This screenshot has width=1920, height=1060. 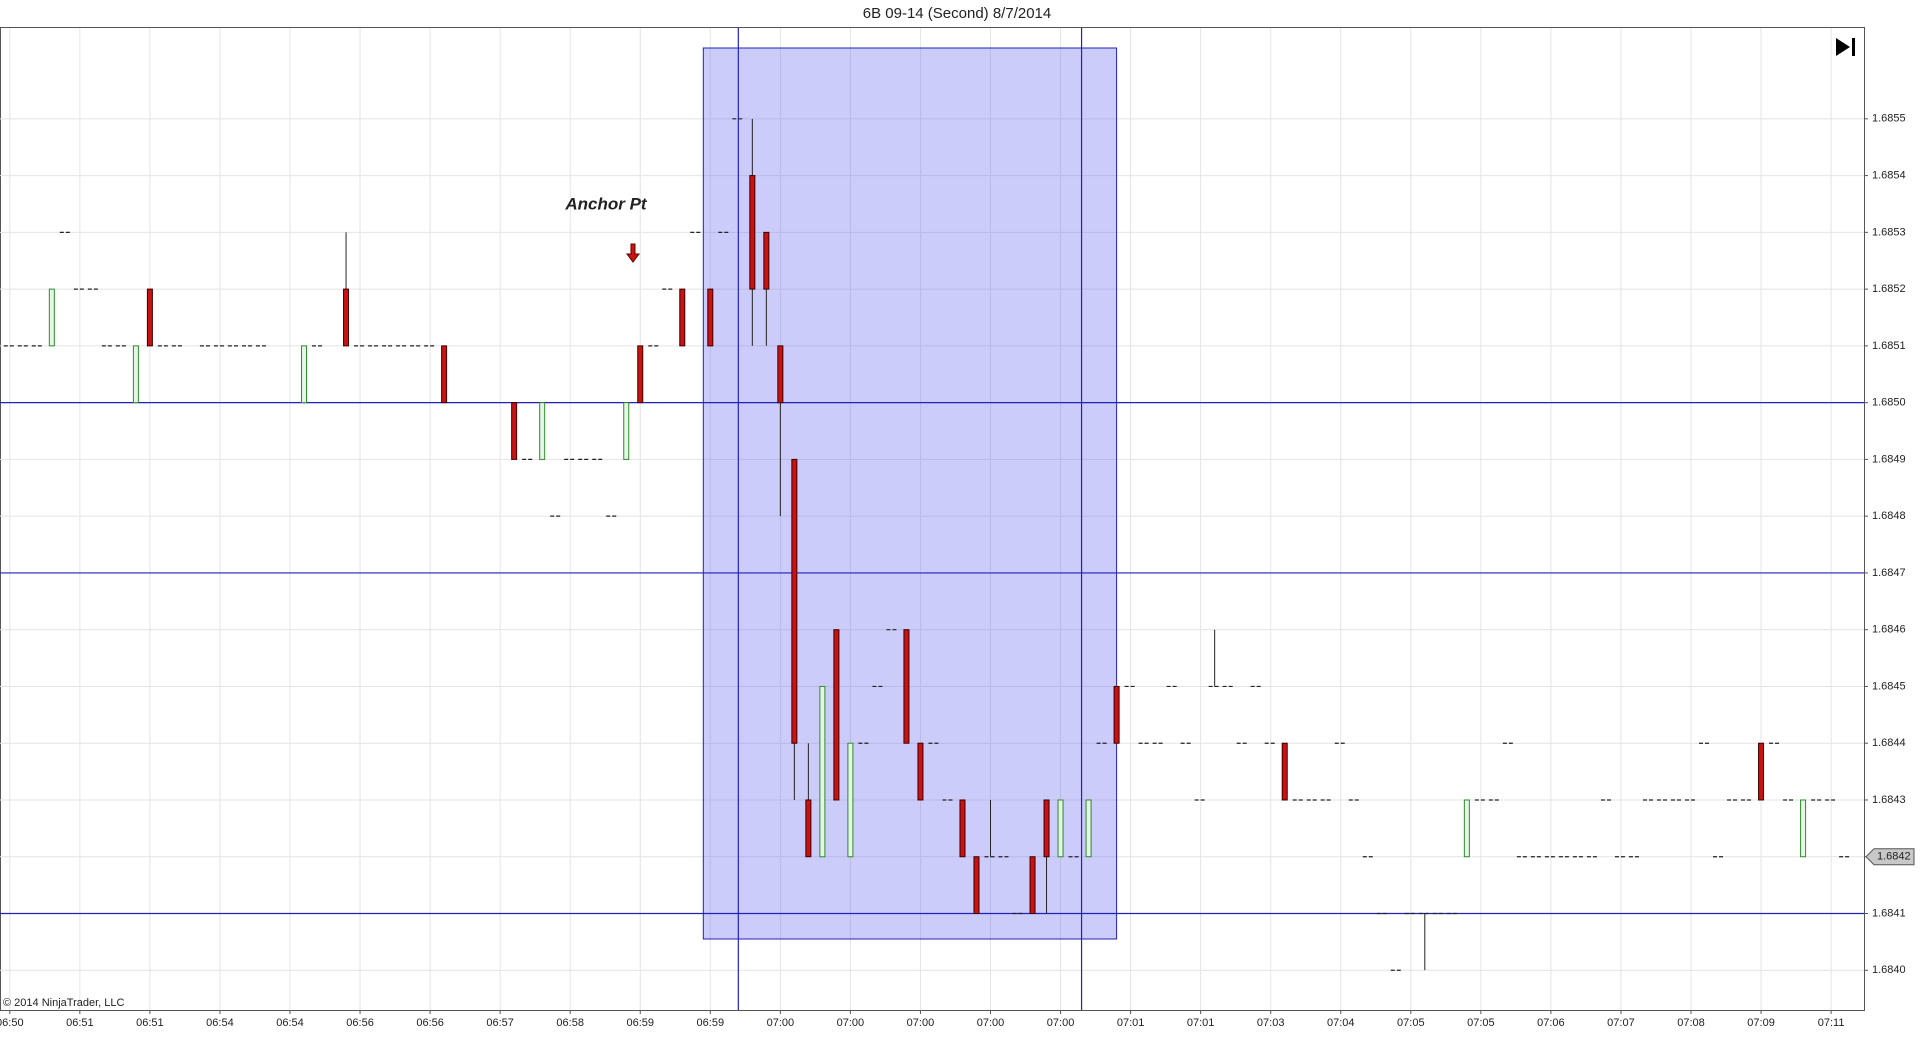 I want to click on x-tick-label: 06:57, so click(x=500, y=1023).